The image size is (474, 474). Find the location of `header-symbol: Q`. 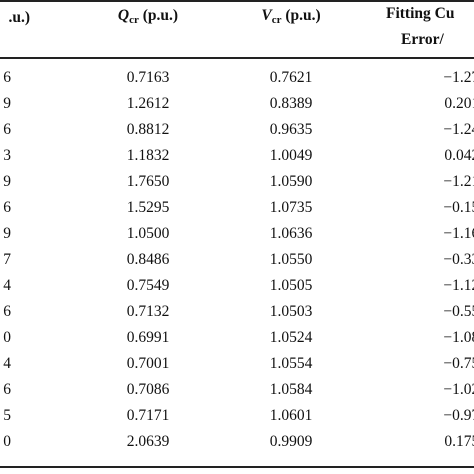

header-symbol: Q is located at coordinates (123, 15).